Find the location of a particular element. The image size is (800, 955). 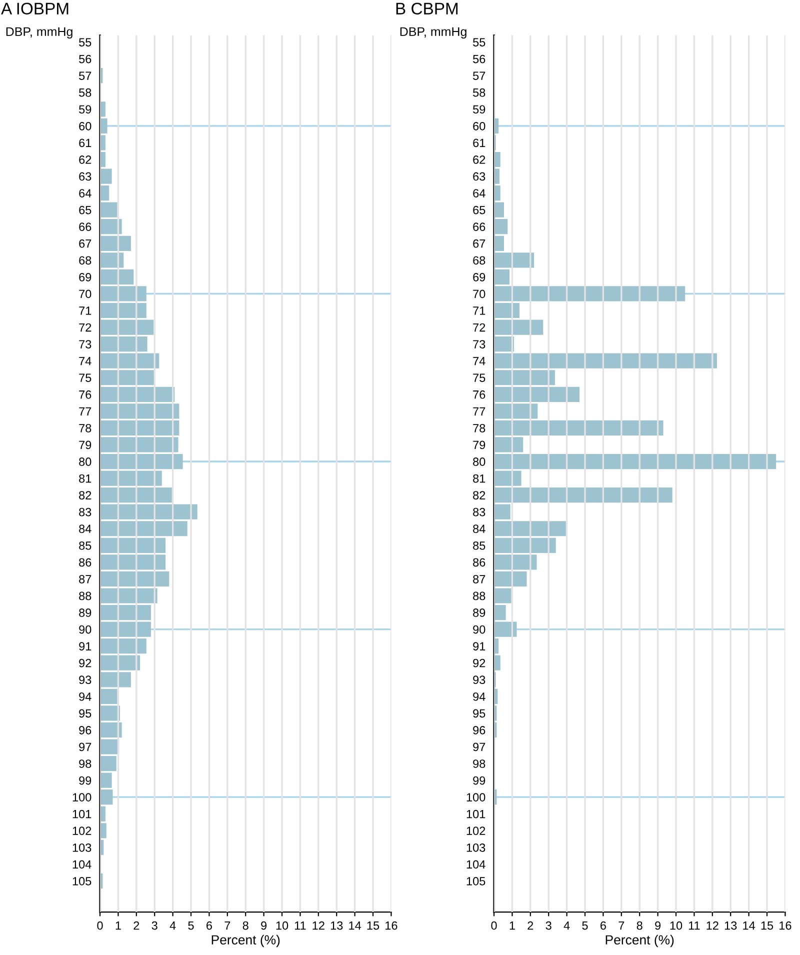

y-tick-label: 58 is located at coordinates (479, 92).